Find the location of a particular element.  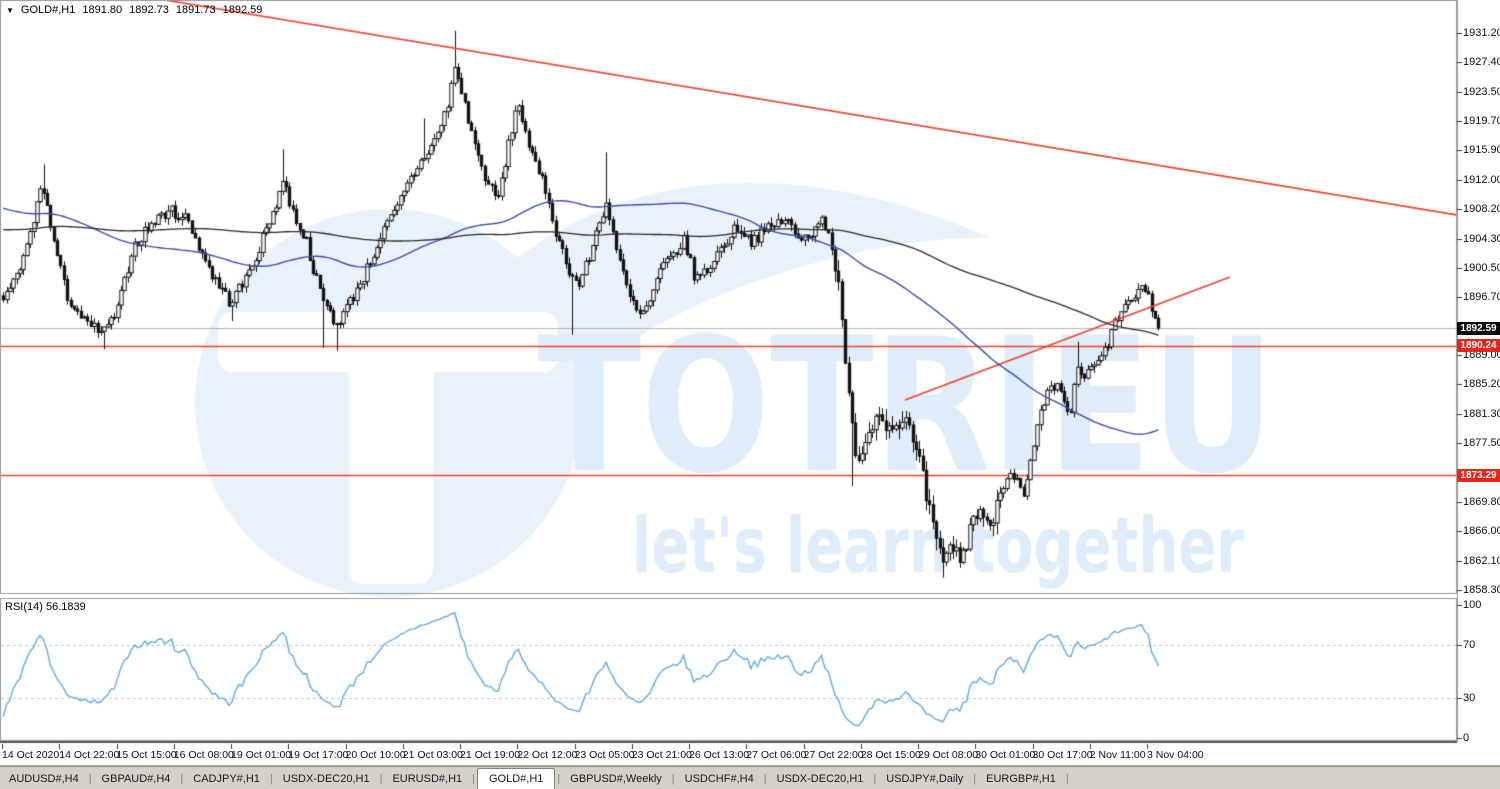

time-tick-label: 26 Oct 13:00 is located at coordinates (719, 755).